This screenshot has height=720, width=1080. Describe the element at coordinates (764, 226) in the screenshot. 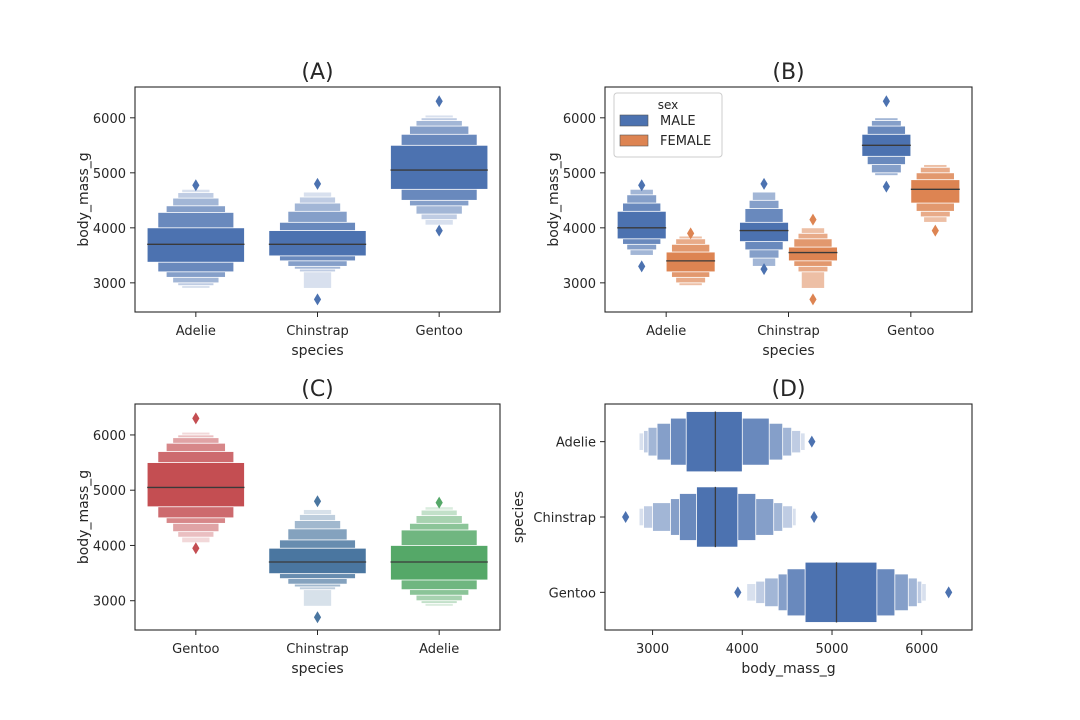

I see `boxen-chinstrap-male` at that location.